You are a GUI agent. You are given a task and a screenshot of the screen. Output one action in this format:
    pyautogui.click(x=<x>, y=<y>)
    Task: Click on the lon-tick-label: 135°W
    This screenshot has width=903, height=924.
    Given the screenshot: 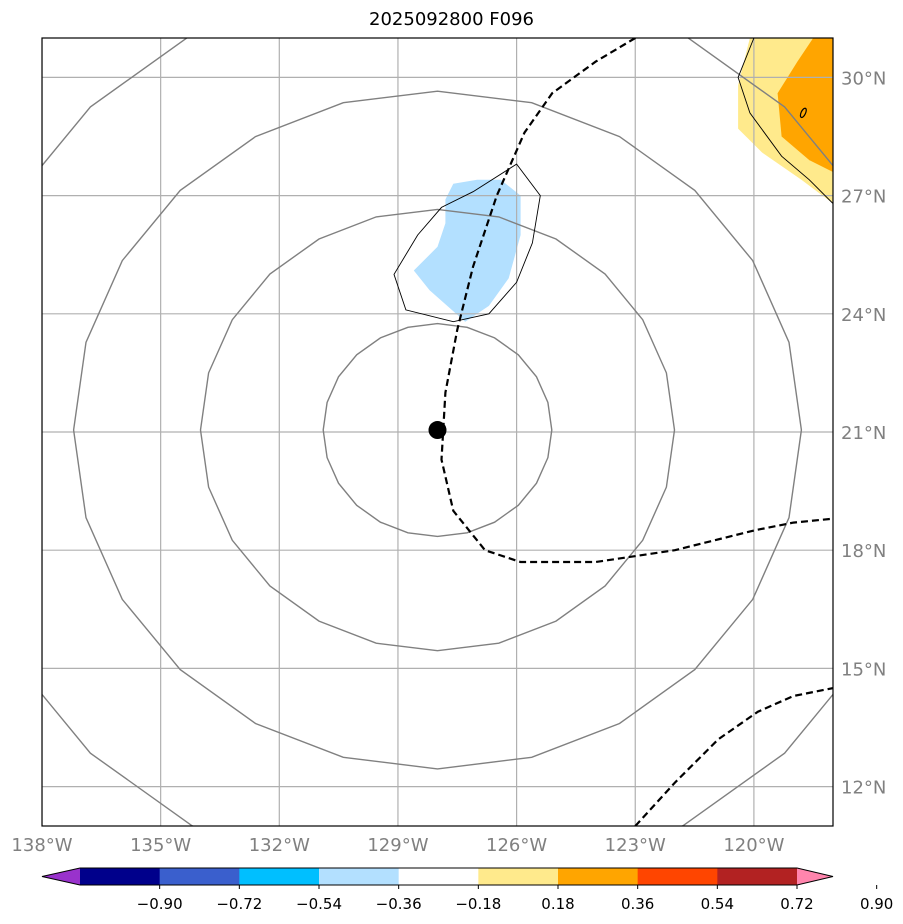 What is the action you would take?
    pyautogui.click(x=160, y=845)
    